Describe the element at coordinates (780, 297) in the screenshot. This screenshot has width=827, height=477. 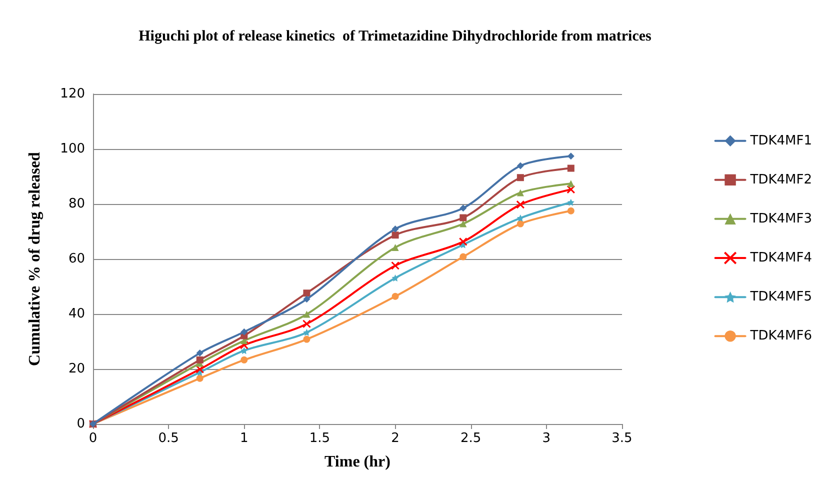
I see `legend-label: TDK4MF5` at that location.